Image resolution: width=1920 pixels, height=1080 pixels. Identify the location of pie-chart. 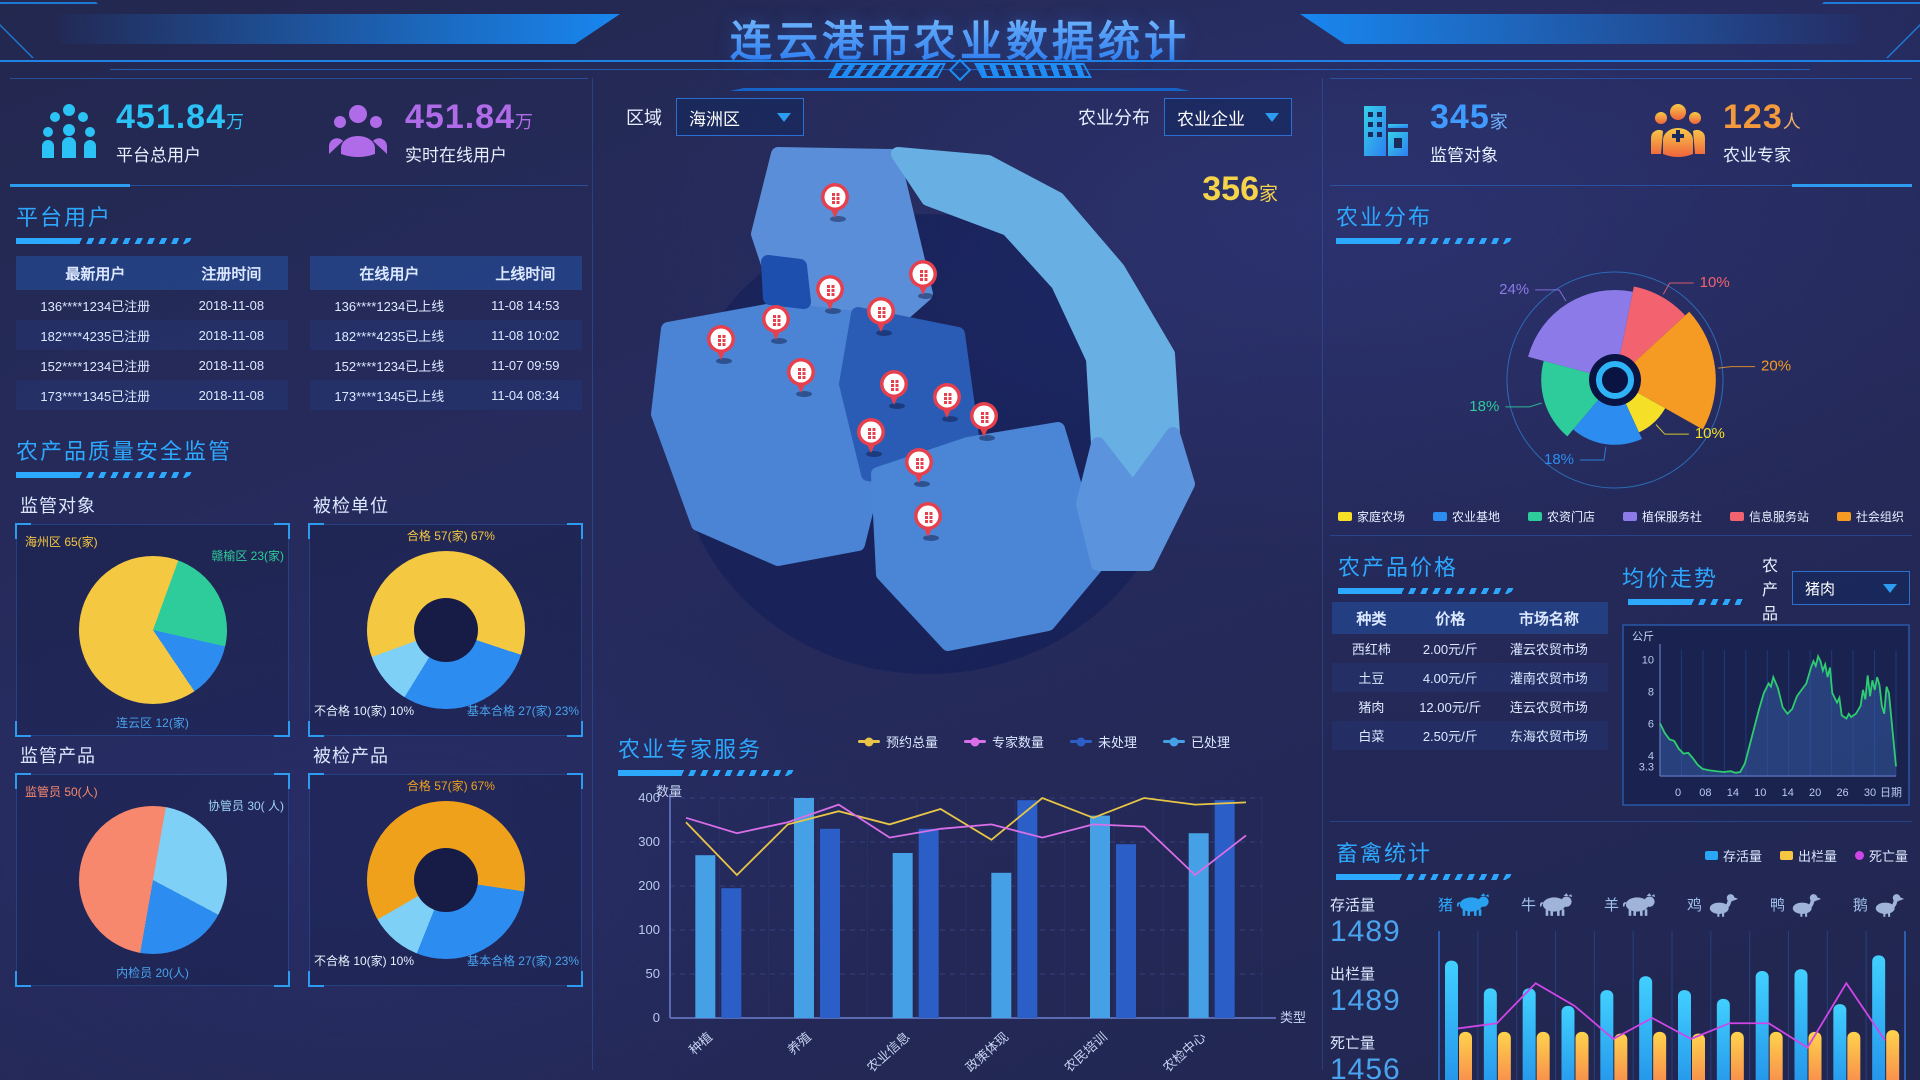
(152, 630).